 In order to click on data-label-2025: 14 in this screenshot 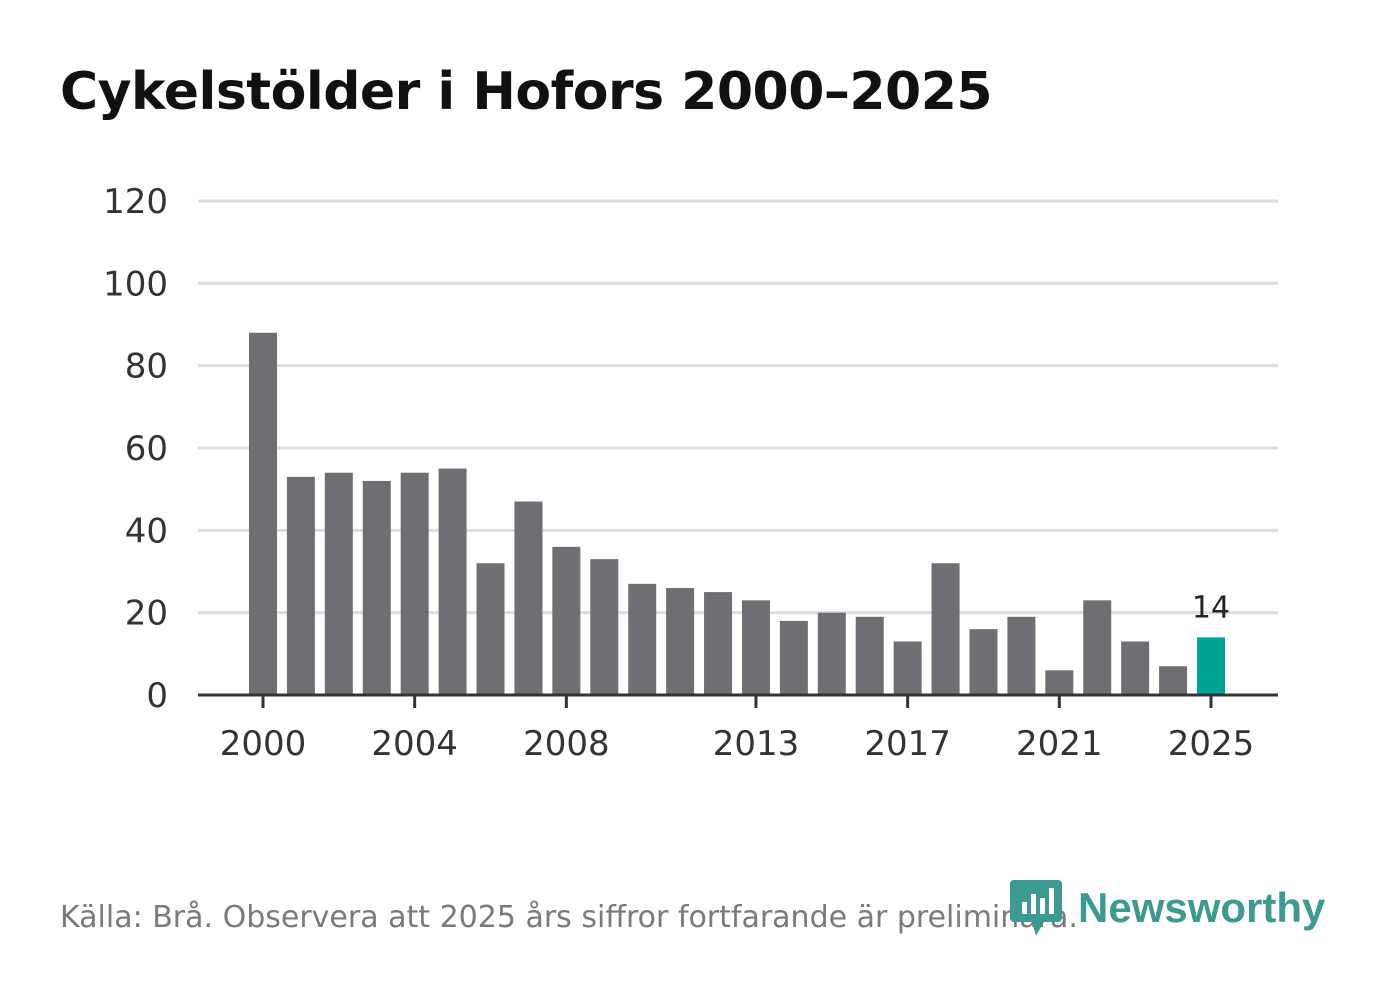, I will do `click(1211, 607)`.